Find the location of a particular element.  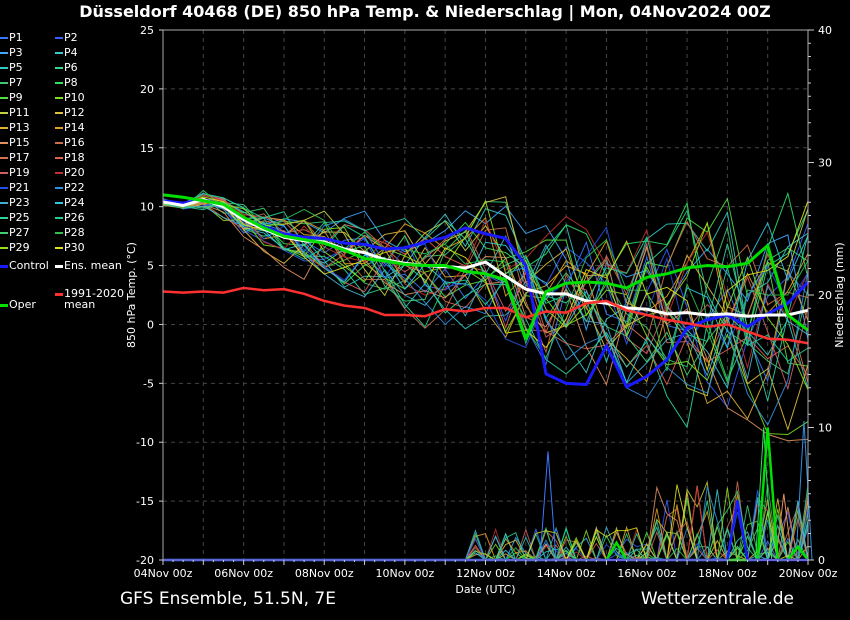

y-tick-label: -20 is located at coordinates (145, 560).